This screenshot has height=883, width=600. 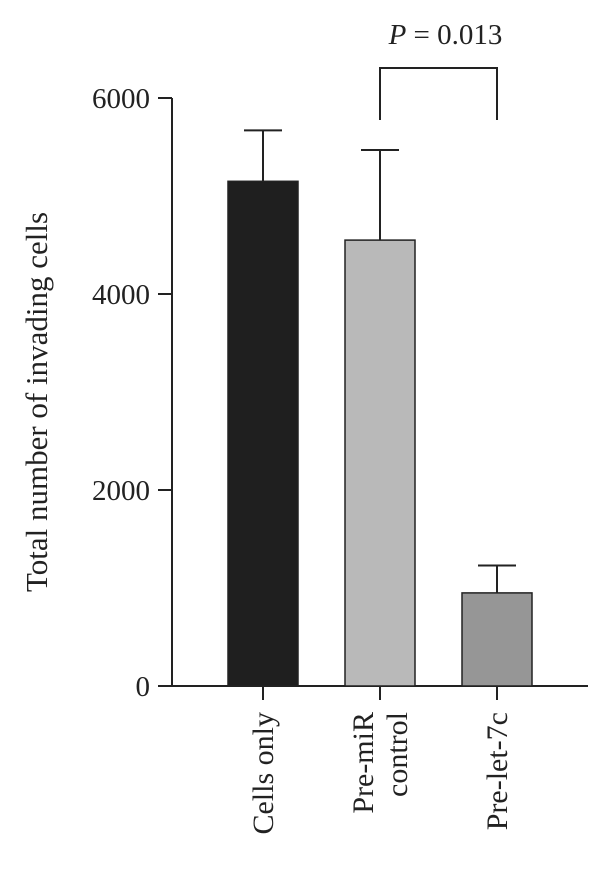 I want to click on y-tick-label: 0, so click(x=143, y=687).